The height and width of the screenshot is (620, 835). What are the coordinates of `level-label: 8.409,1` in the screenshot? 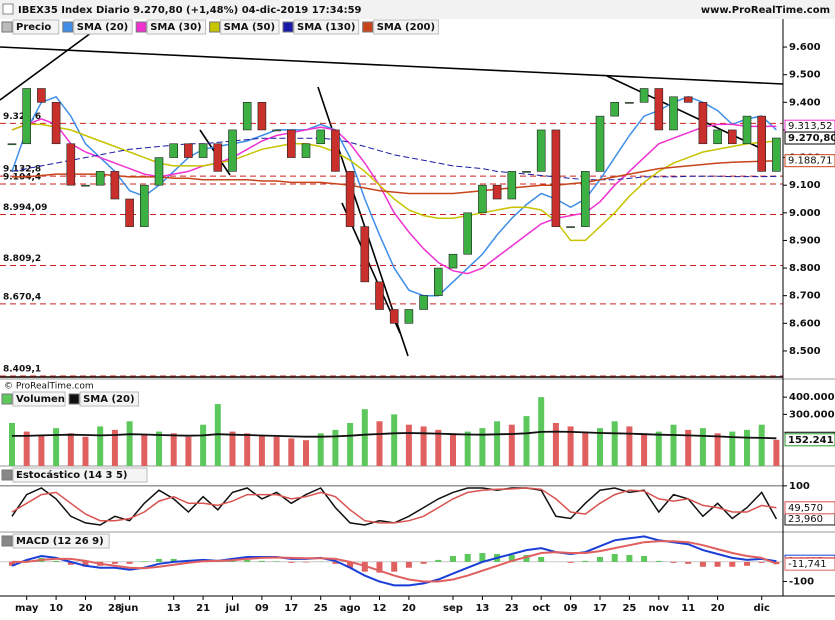 It's located at (22, 370).